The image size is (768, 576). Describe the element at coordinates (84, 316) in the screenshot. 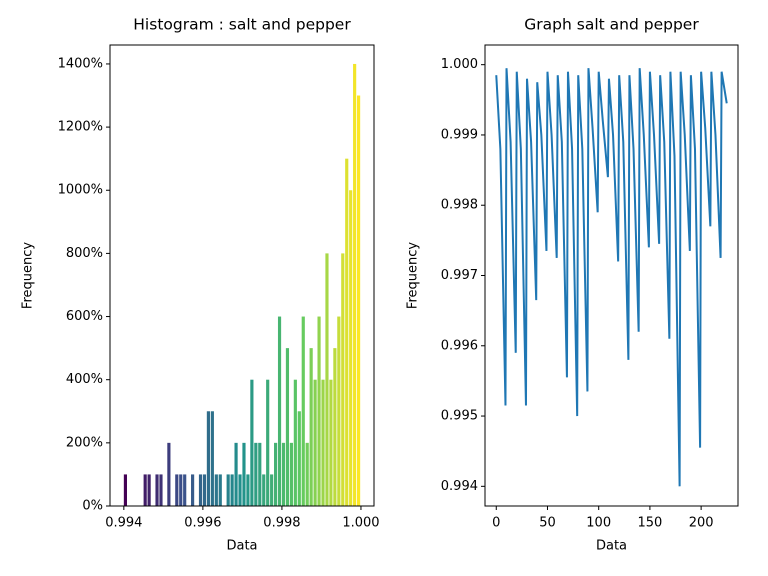

I see `y-tick-label: 600%` at that location.